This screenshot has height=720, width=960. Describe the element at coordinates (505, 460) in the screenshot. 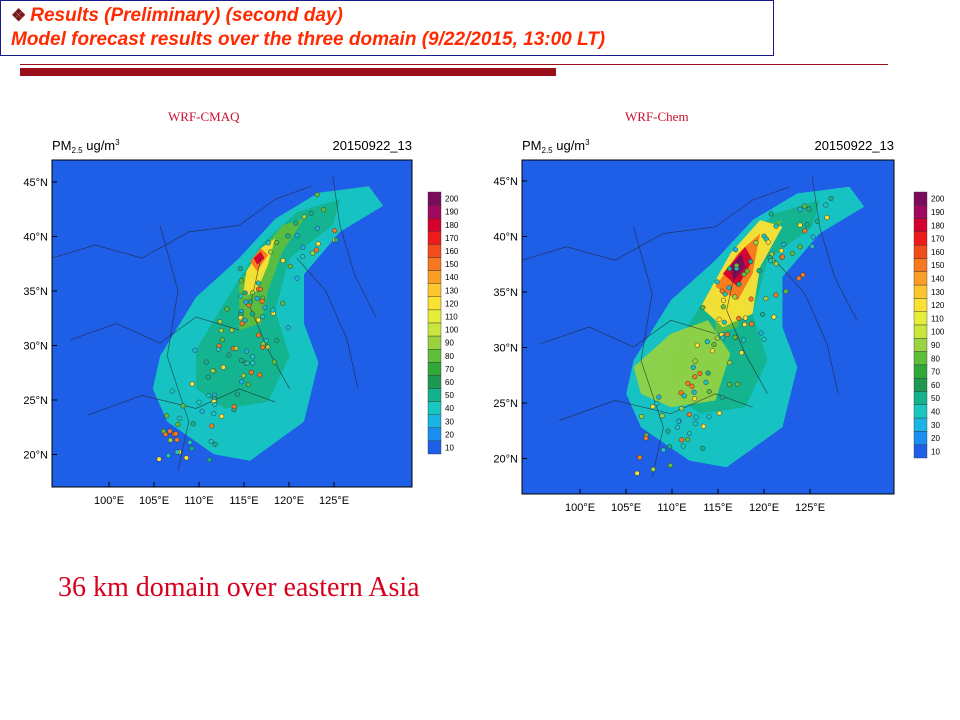

I see `lat-tick-label: 20°N` at that location.